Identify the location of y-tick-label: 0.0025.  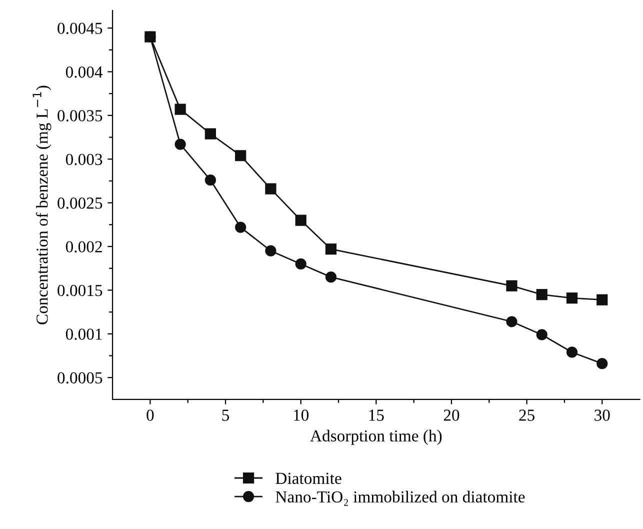
(80, 203).